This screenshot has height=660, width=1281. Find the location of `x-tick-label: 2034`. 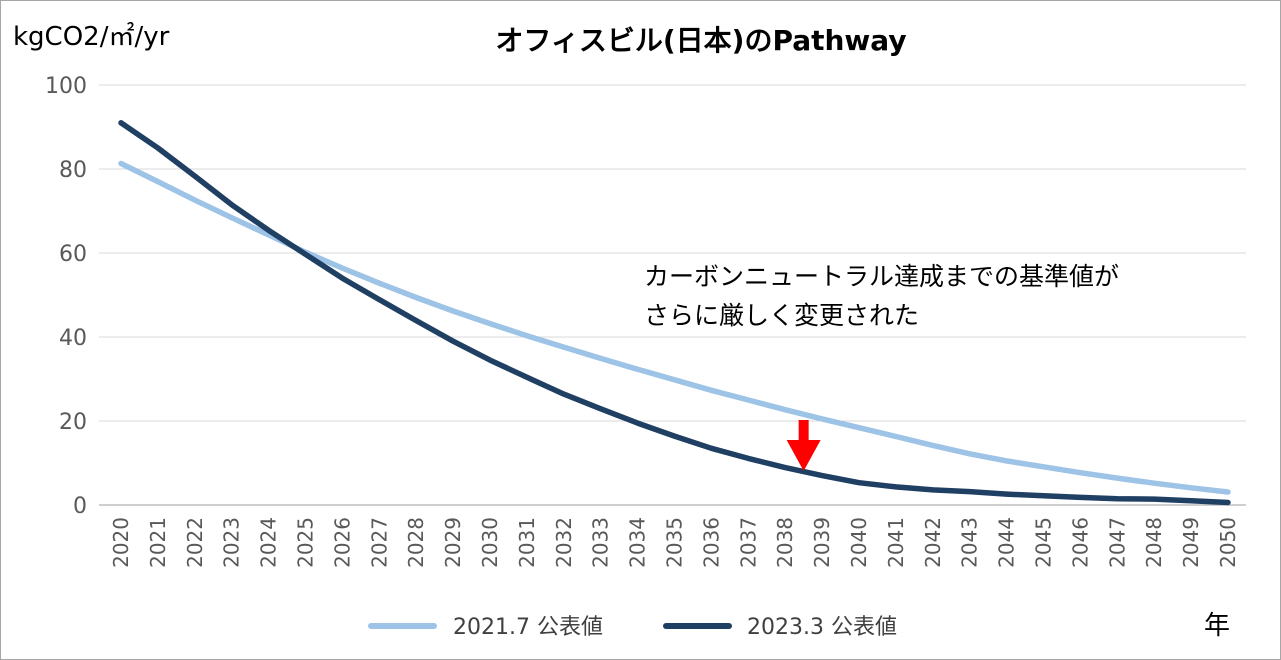

x-tick-label: 2034 is located at coordinates (638, 542).